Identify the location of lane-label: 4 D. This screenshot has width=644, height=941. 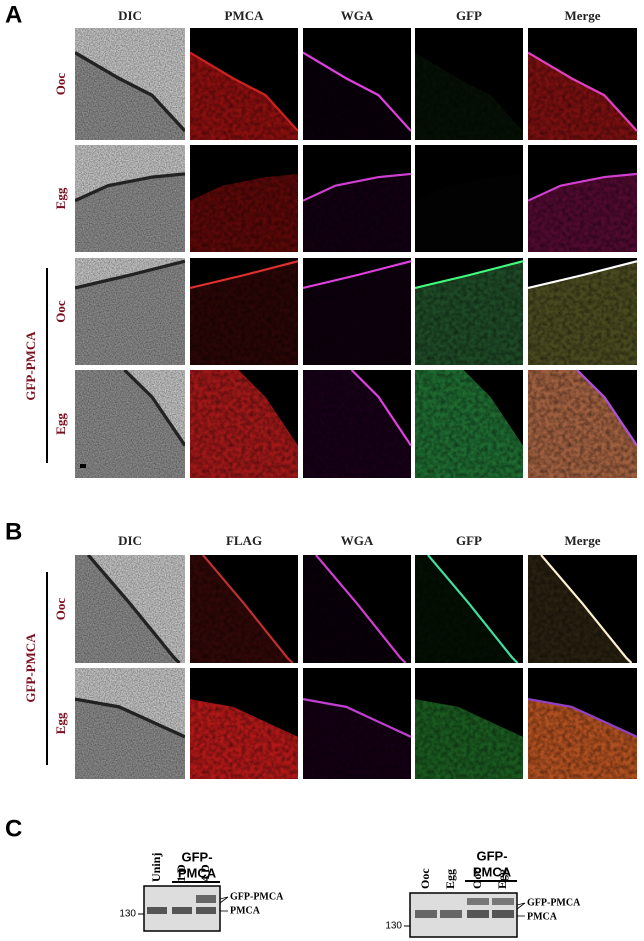
(205, 873).